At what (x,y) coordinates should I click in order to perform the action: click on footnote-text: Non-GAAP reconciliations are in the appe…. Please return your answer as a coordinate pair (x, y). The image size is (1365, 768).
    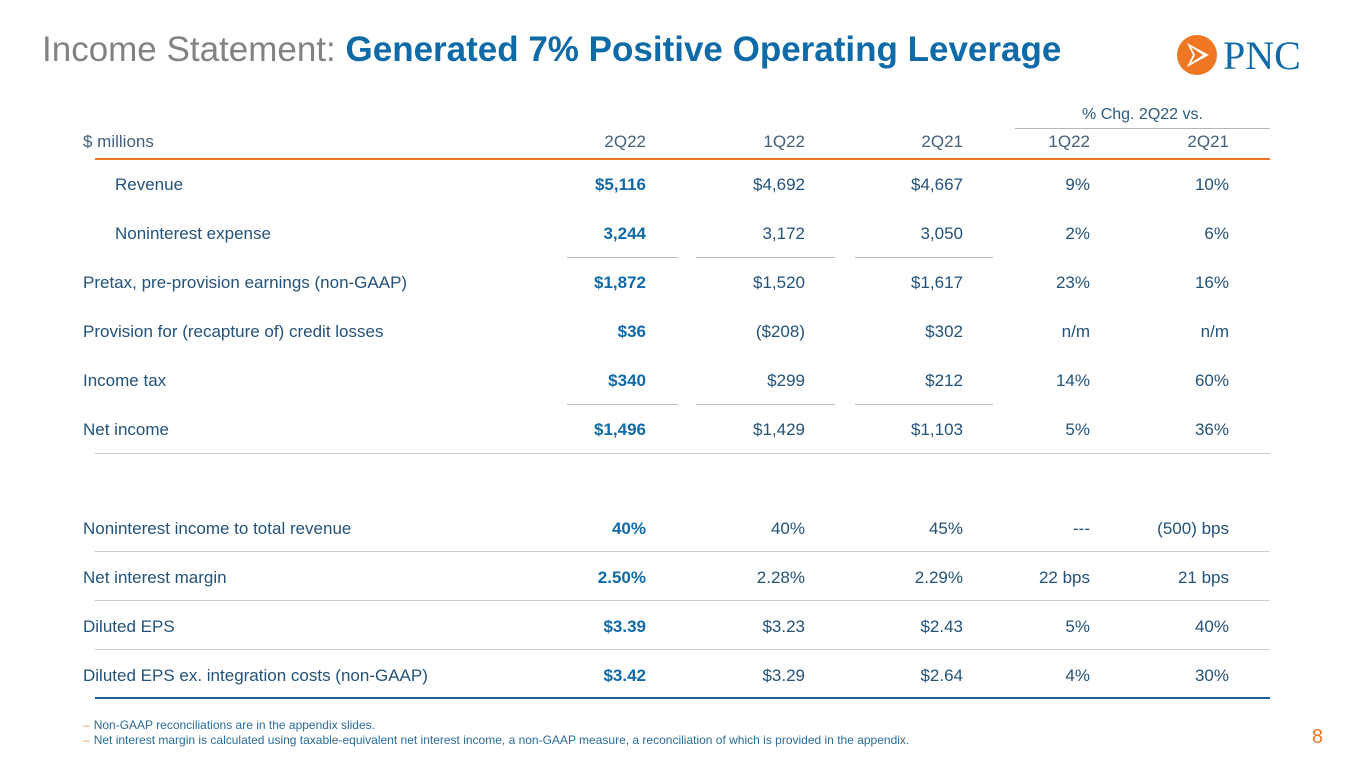
    Looking at the image, I should click on (234, 725).